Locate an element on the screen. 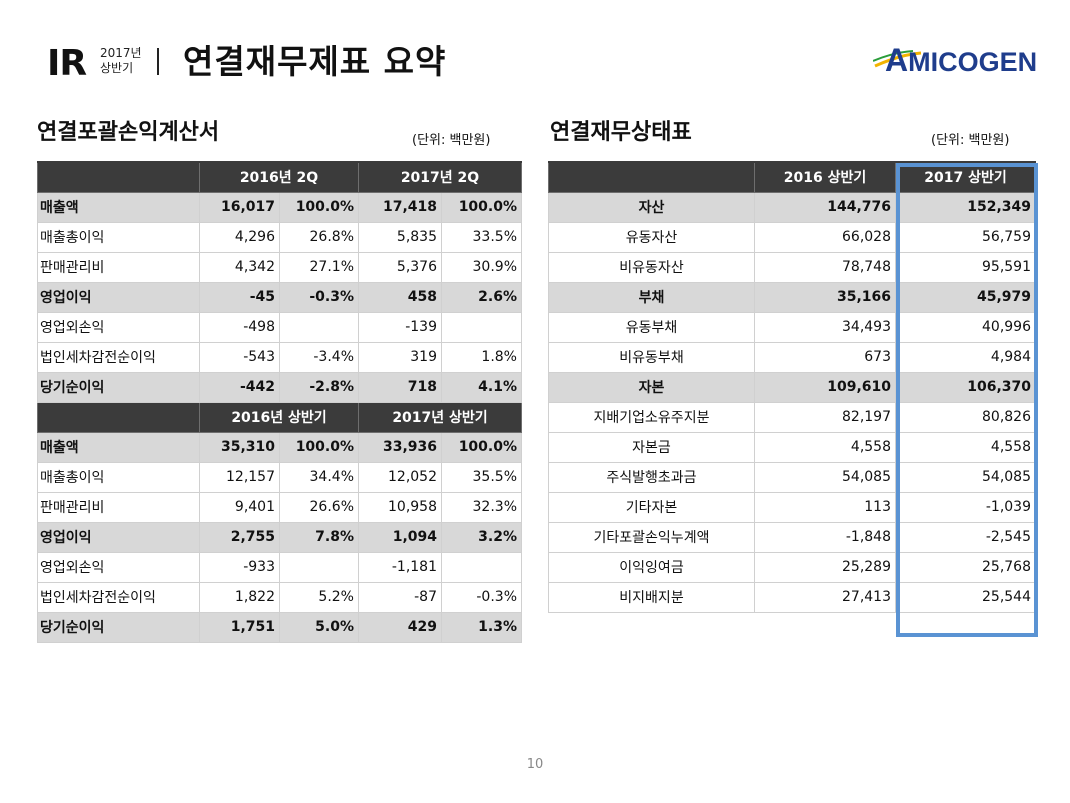 This screenshot has width=1070, height=803. value-cell: 12,157 is located at coordinates (239, 477).